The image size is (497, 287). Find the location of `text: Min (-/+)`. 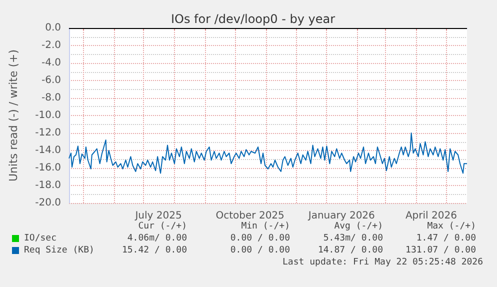

text: Min (-/+) is located at coordinates (265, 227).